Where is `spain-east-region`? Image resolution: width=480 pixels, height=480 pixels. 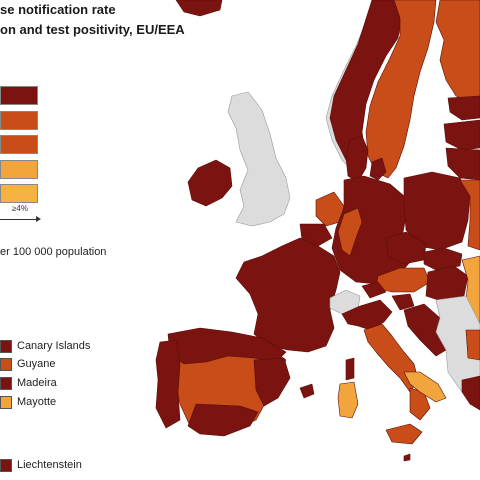
spain-east-region is located at coordinates (272, 382).